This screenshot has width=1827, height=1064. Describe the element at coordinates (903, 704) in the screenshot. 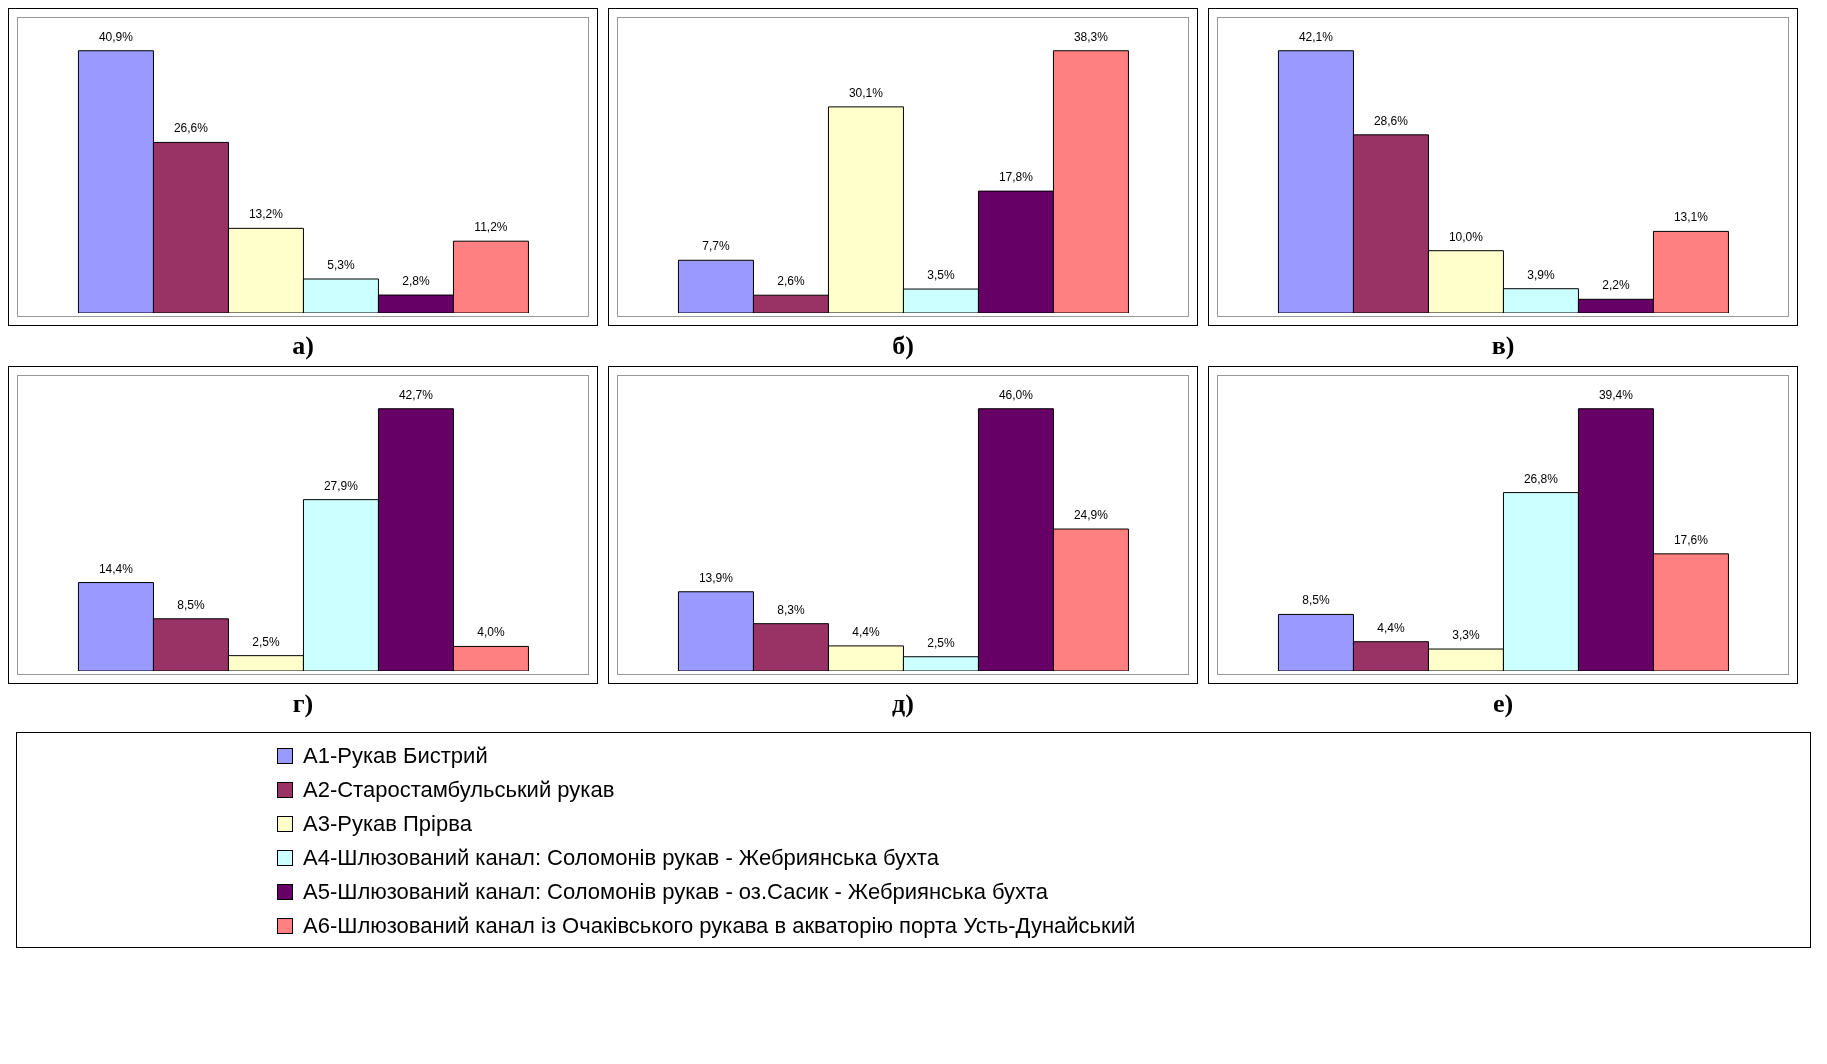

I see `text: д)` at that location.